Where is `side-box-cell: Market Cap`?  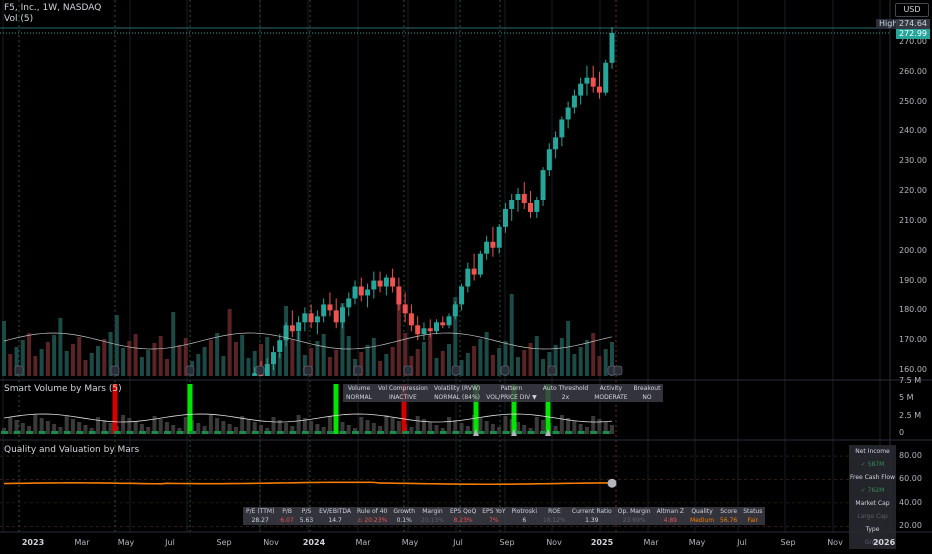 side-box-cell: Market Cap is located at coordinates (872, 503).